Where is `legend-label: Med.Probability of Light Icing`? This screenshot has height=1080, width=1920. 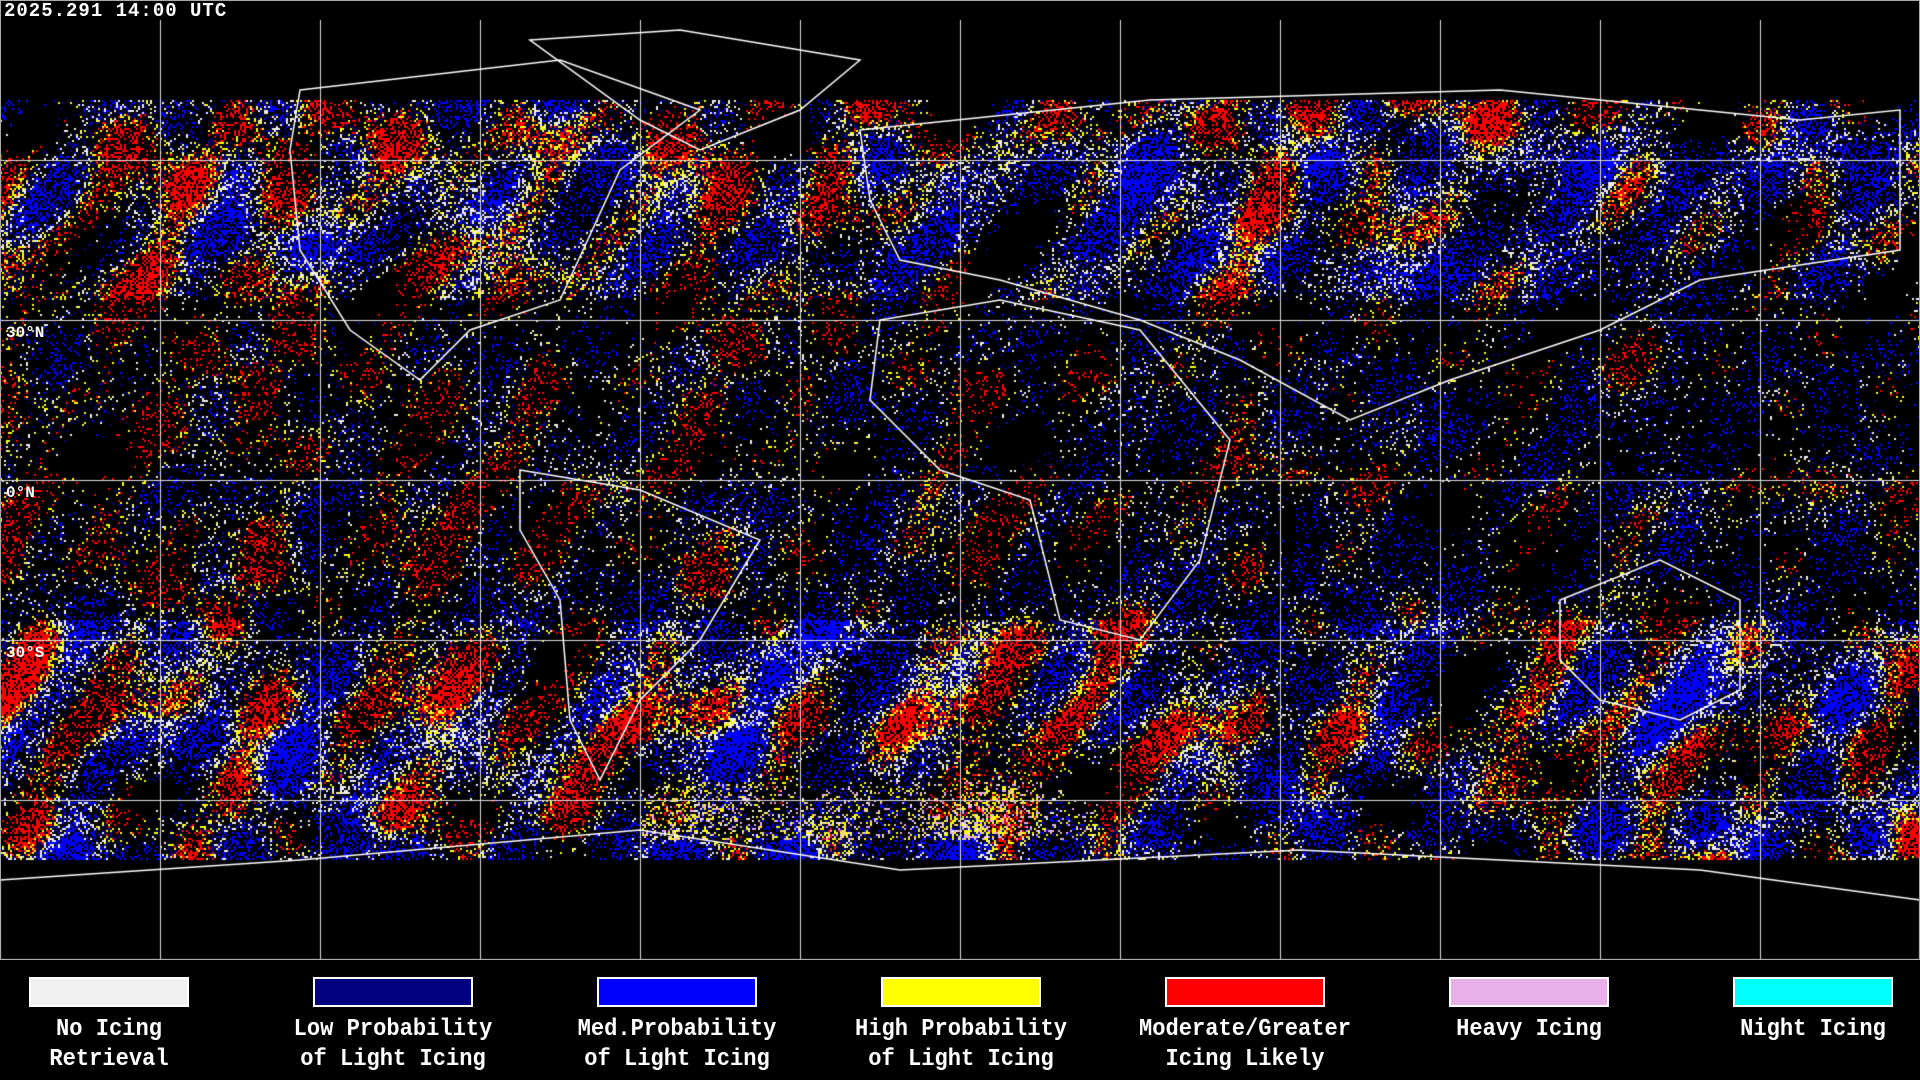
legend-label: Med.Probability of Light Icing is located at coordinates (677, 1044).